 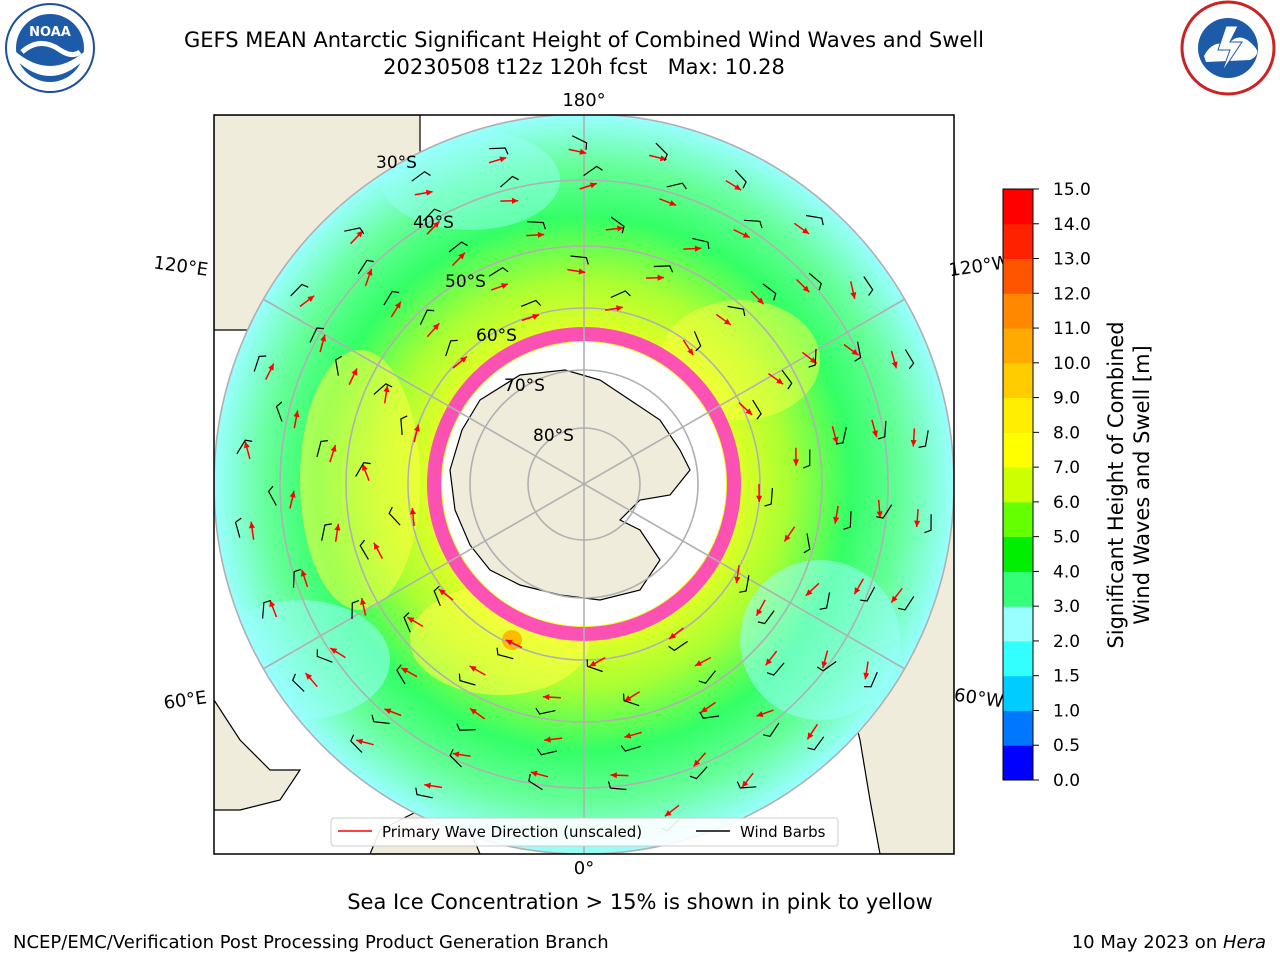 I want to click on lon-label-0: 0°, so click(x=584, y=868).